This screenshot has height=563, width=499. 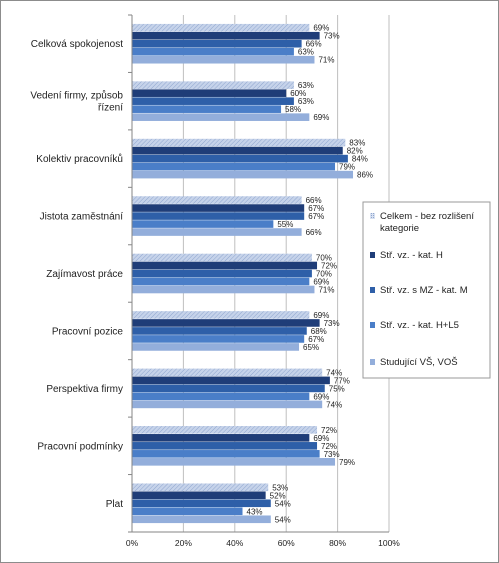 I want to click on data-label: 83%, so click(x=357, y=143).